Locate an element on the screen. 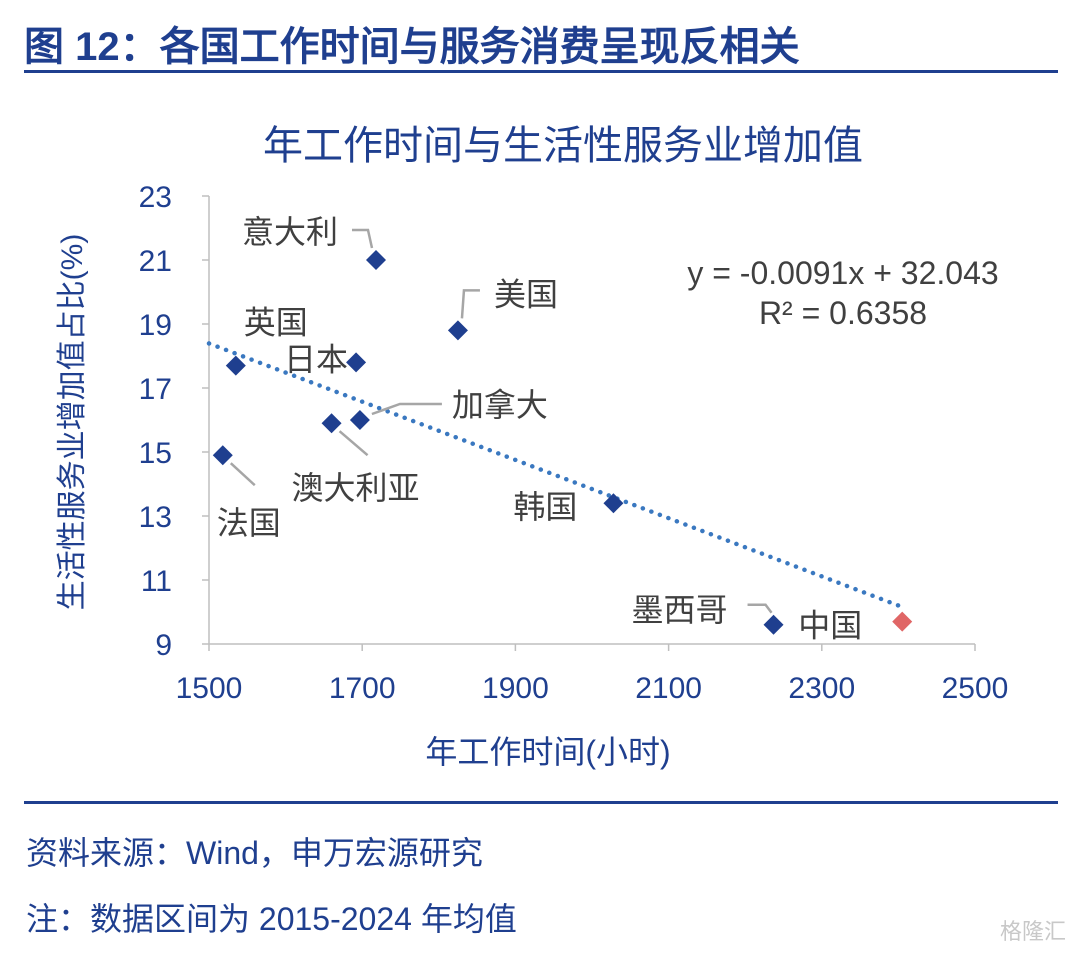 The width and height of the screenshot is (1080, 954). trend-r-squared: R² = 0.6358 is located at coordinates (843, 313).